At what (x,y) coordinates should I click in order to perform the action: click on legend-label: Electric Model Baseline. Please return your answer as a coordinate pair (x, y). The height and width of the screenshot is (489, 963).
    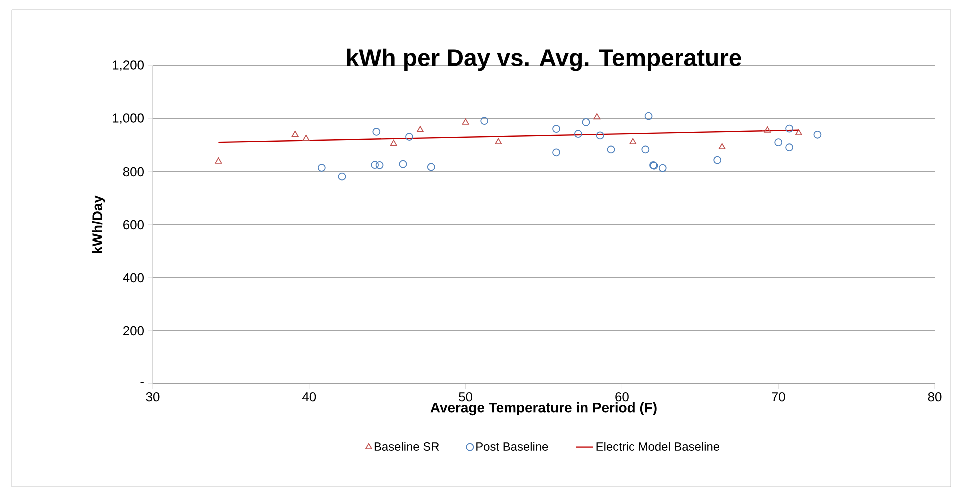
    Looking at the image, I should click on (658, 447).